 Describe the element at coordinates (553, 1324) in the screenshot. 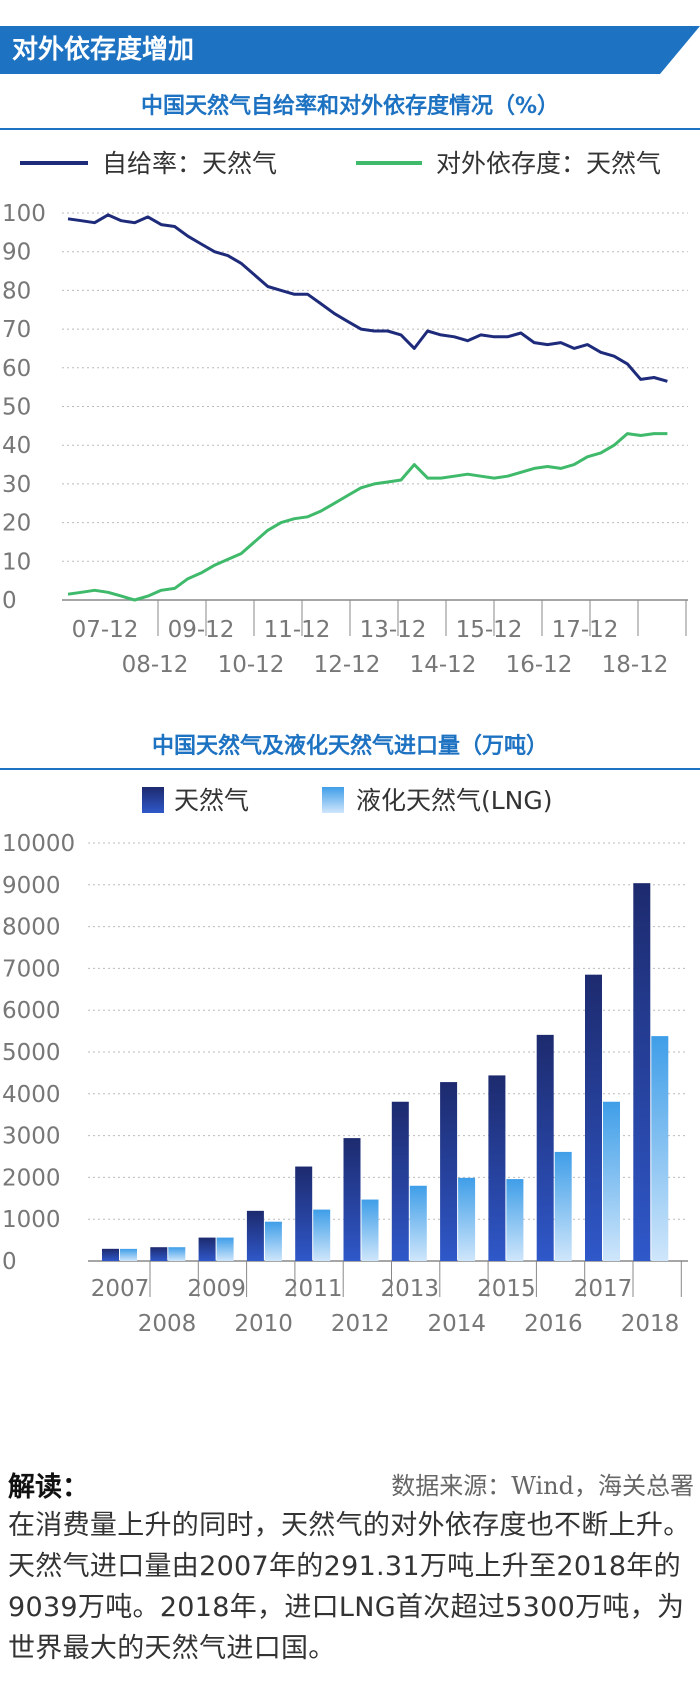

I see `x-tick-label: 2016` at that location.